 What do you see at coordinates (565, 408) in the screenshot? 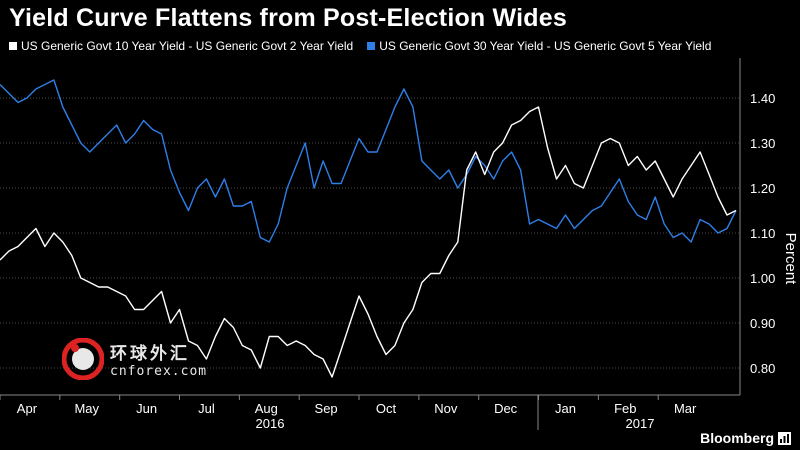
I see `x-tick-label: Jan` at bounding box center [565, 408].